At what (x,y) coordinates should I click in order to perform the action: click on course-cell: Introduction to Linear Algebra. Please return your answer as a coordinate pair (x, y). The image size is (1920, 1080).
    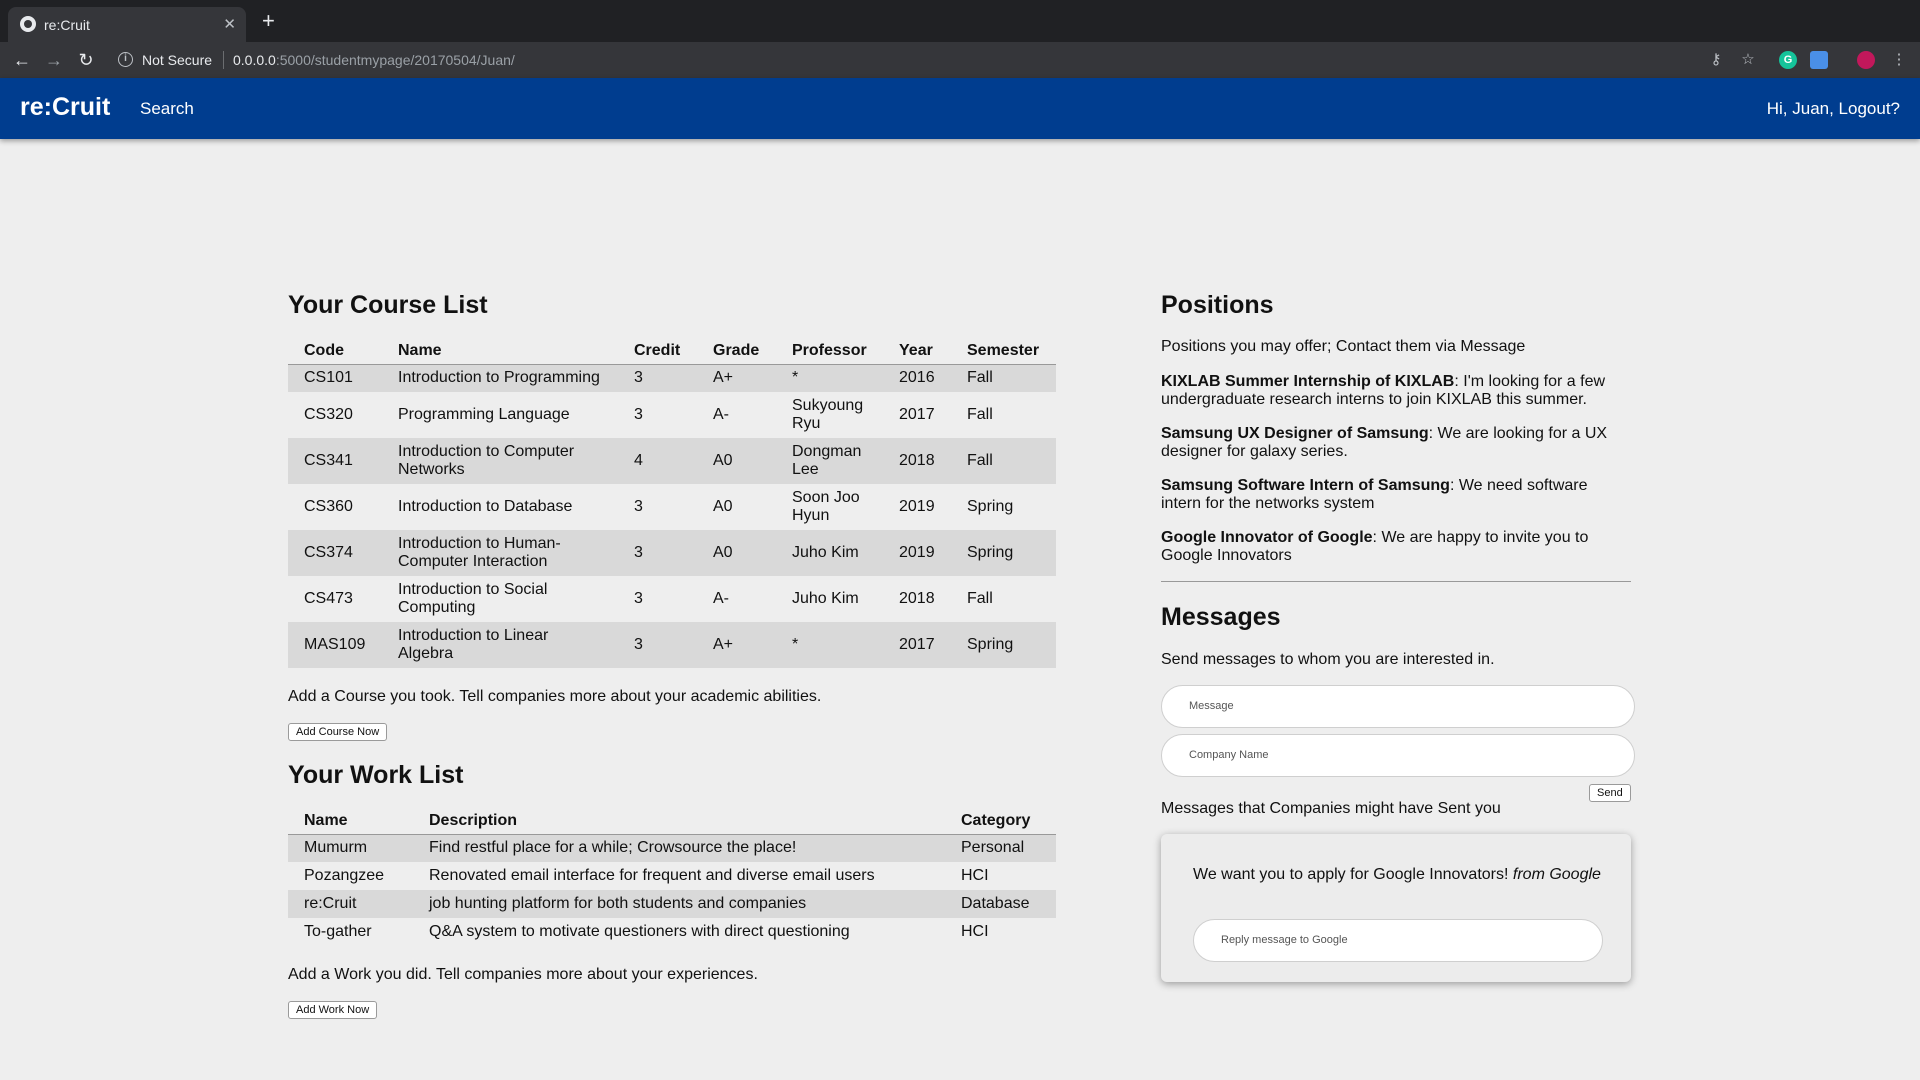
    Looking at the image, I should click on (500, 645).